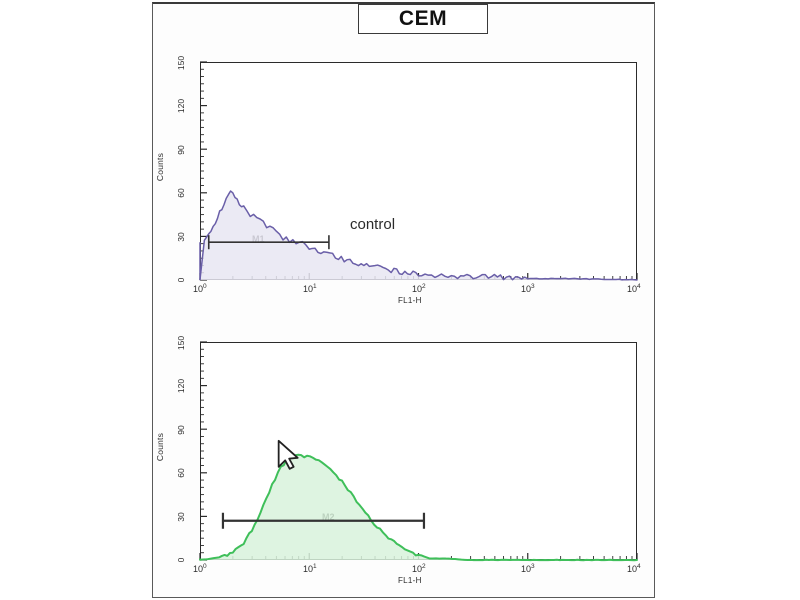 This screenshot has width=800, height=600. I want to click on x-tick-top-1e3: 10³, so click(528, 288).